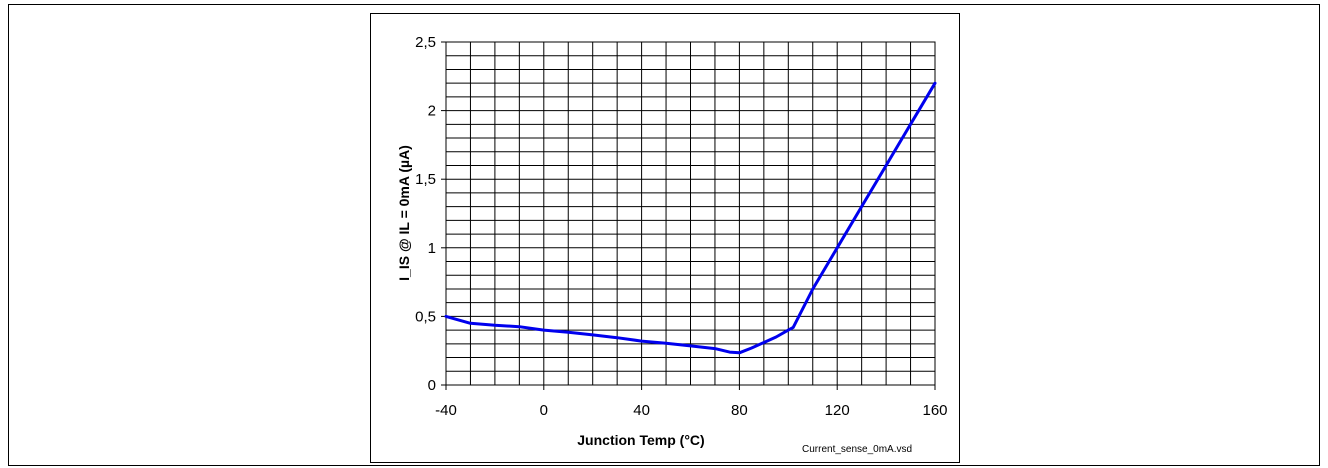 The image size is (1328, 468). Describe the element at coordinates (425, 316) in the screenshot. I see `y-tick-label: 0,5` at that location.